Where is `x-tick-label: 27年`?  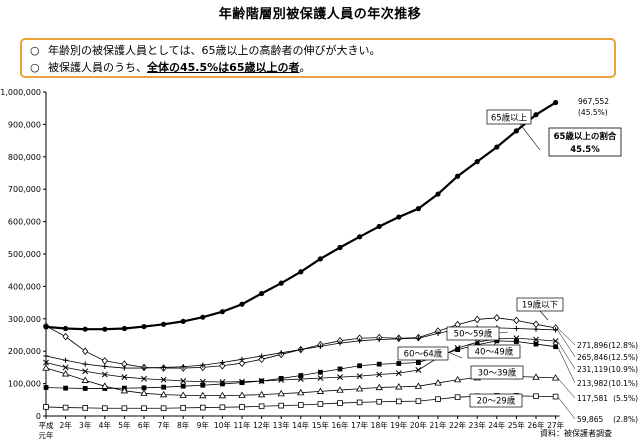 x-tick-label: 27年 is located at coordinates (556, 425).